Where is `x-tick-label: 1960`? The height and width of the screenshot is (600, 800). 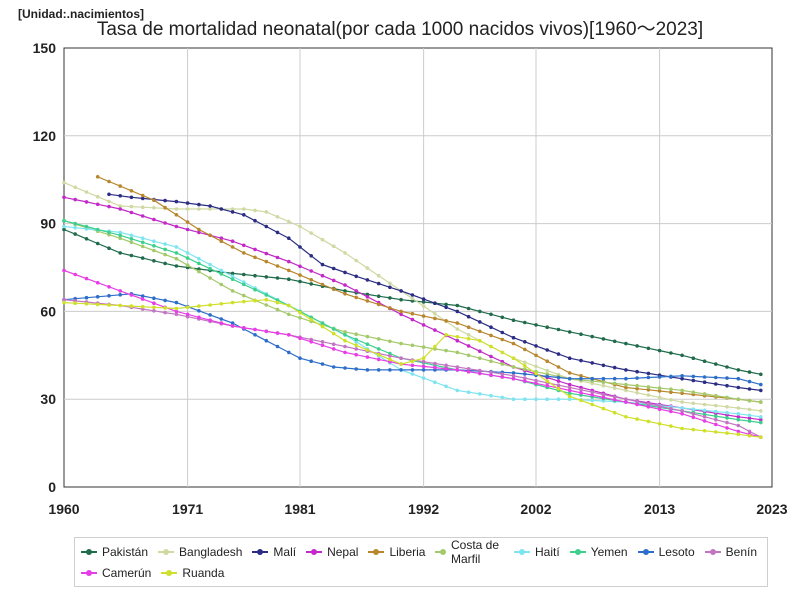 x-tick-label: 1960 is located at coordinates (63, 509).